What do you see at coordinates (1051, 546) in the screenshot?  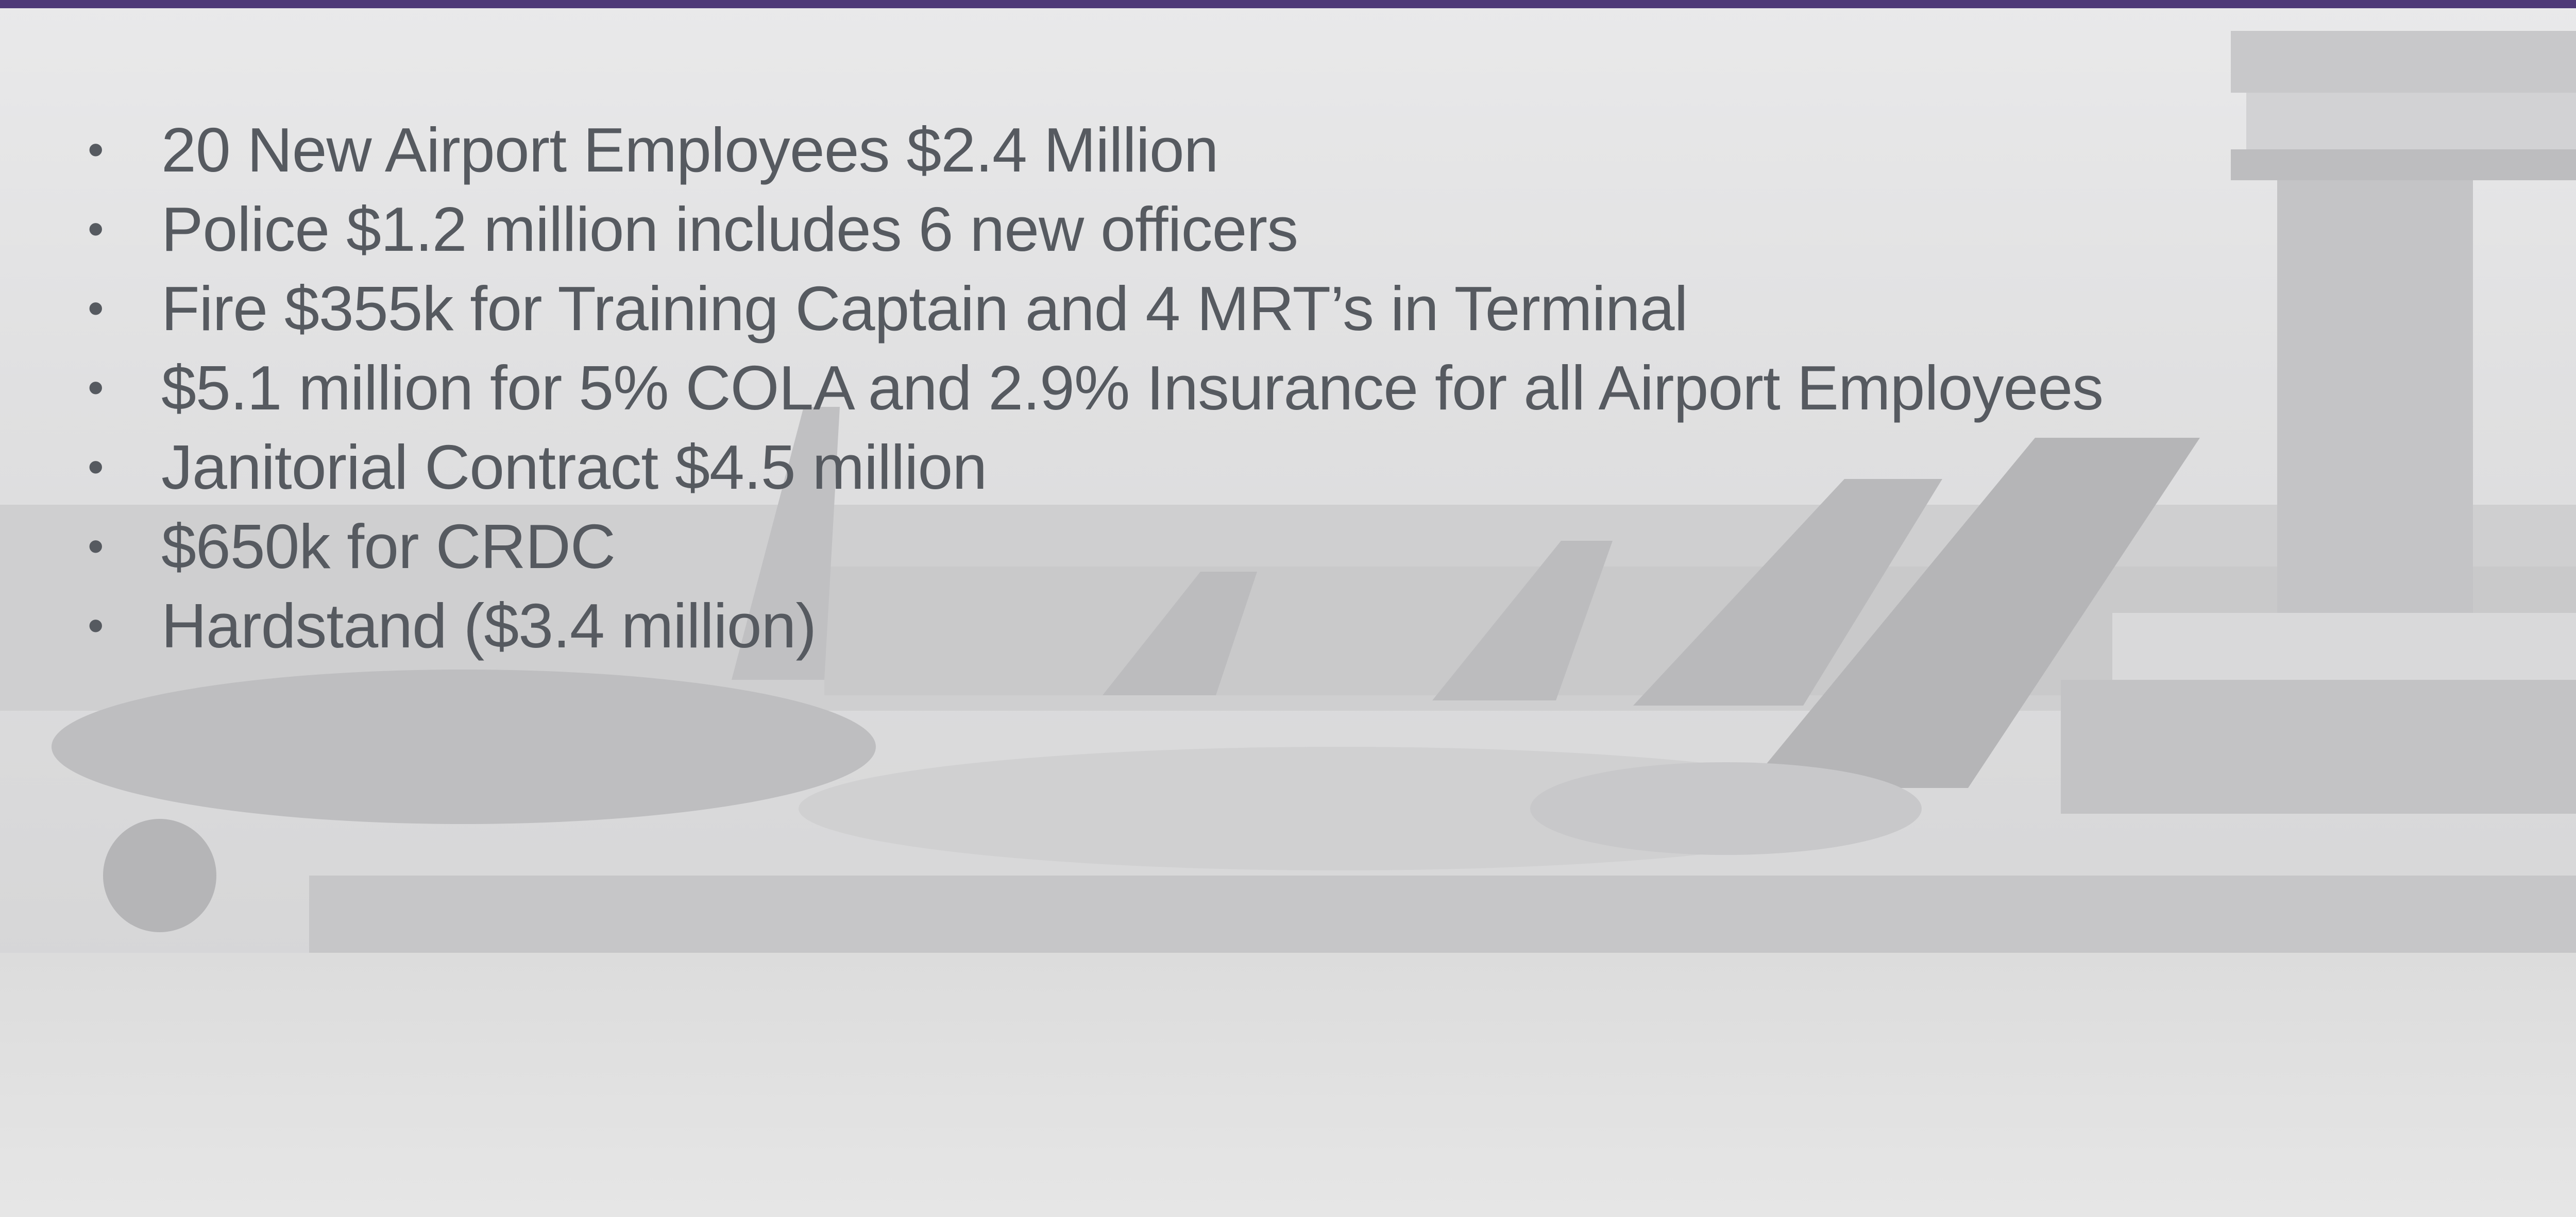 I see `bullet-item: $650k for CRDC` at bounding box center [1051, 546].